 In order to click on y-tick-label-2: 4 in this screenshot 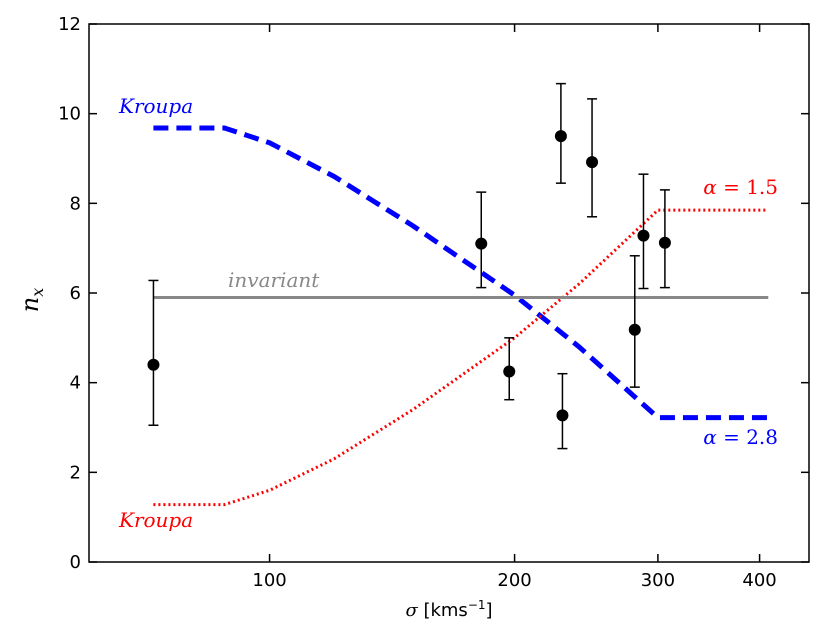, I will do `click(75, 383)`.